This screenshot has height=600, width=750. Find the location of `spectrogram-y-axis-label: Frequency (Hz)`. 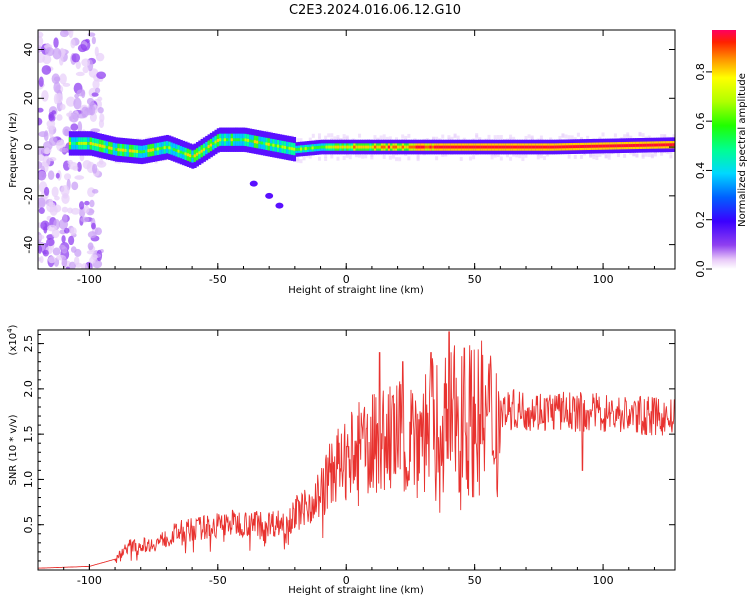

spectrogram-y-axis-label: Frequency (Hz) is located at coordinates (13, 150).